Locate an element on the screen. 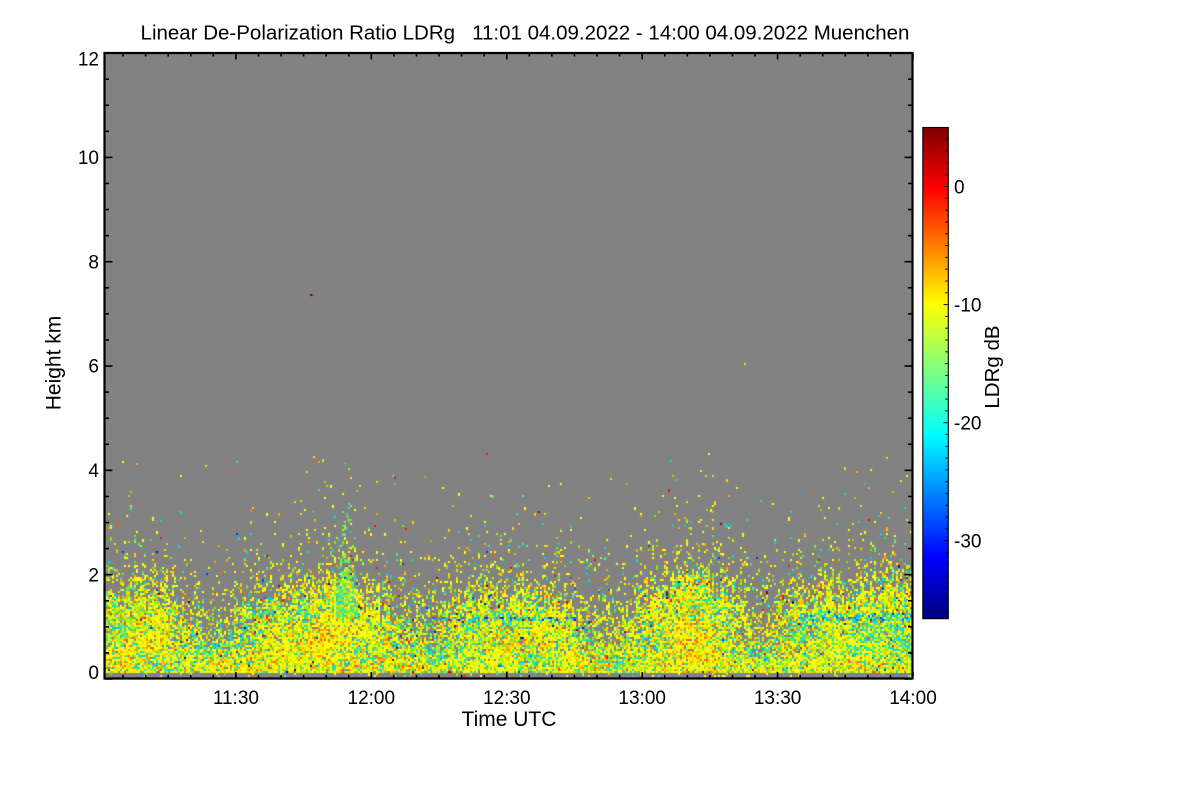 The height and width of the screenshot is (800, 1200). svg-text: -10 is located at coordinates (967, 306).